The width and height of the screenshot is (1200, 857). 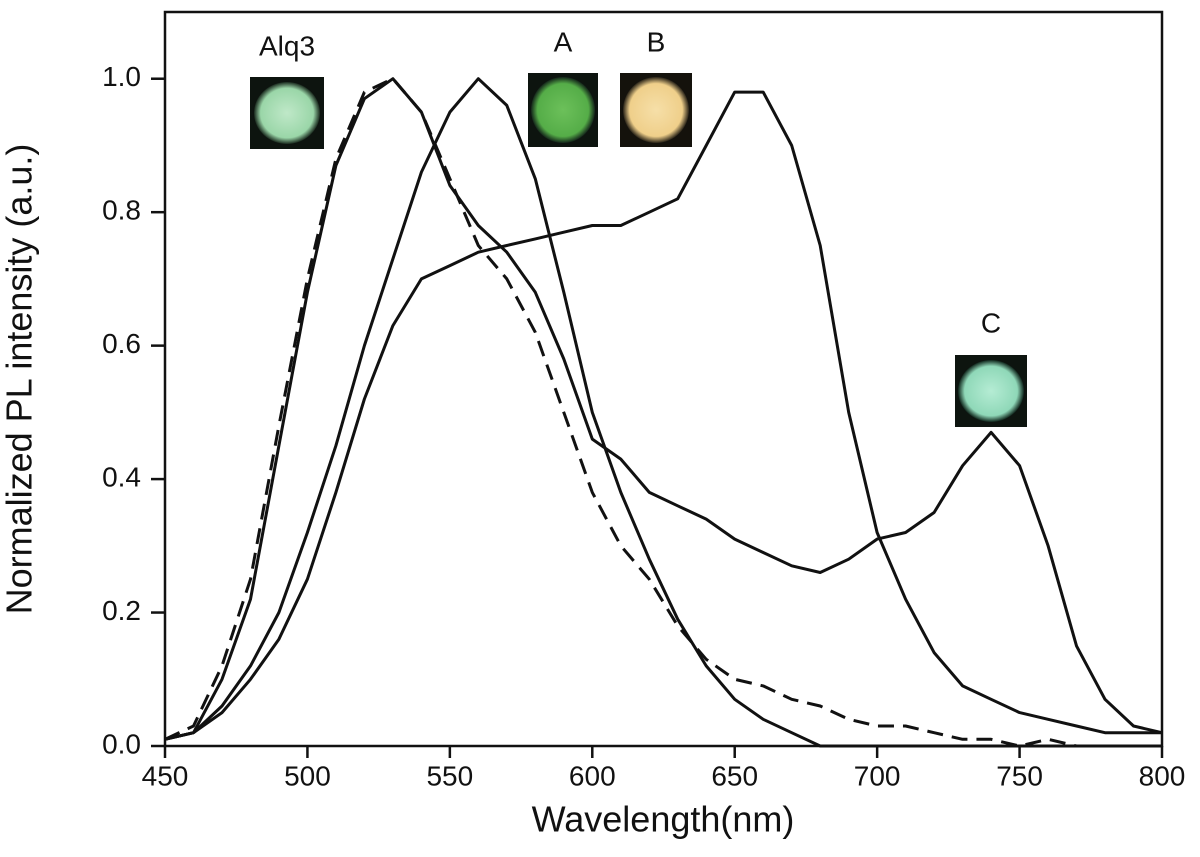 I want to click on x-axis-title: Wavelength(nm), so click(x=663, y=819).